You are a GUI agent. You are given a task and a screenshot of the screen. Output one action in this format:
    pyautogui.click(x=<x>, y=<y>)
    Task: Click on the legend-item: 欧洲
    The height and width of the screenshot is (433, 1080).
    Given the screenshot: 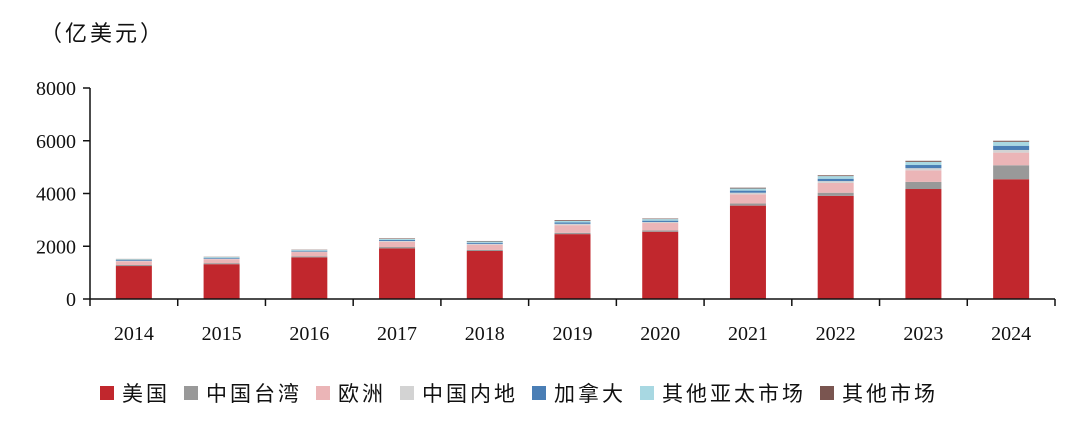 What is the action you would take?
    pyautogui.click(x=351, y=393)
    